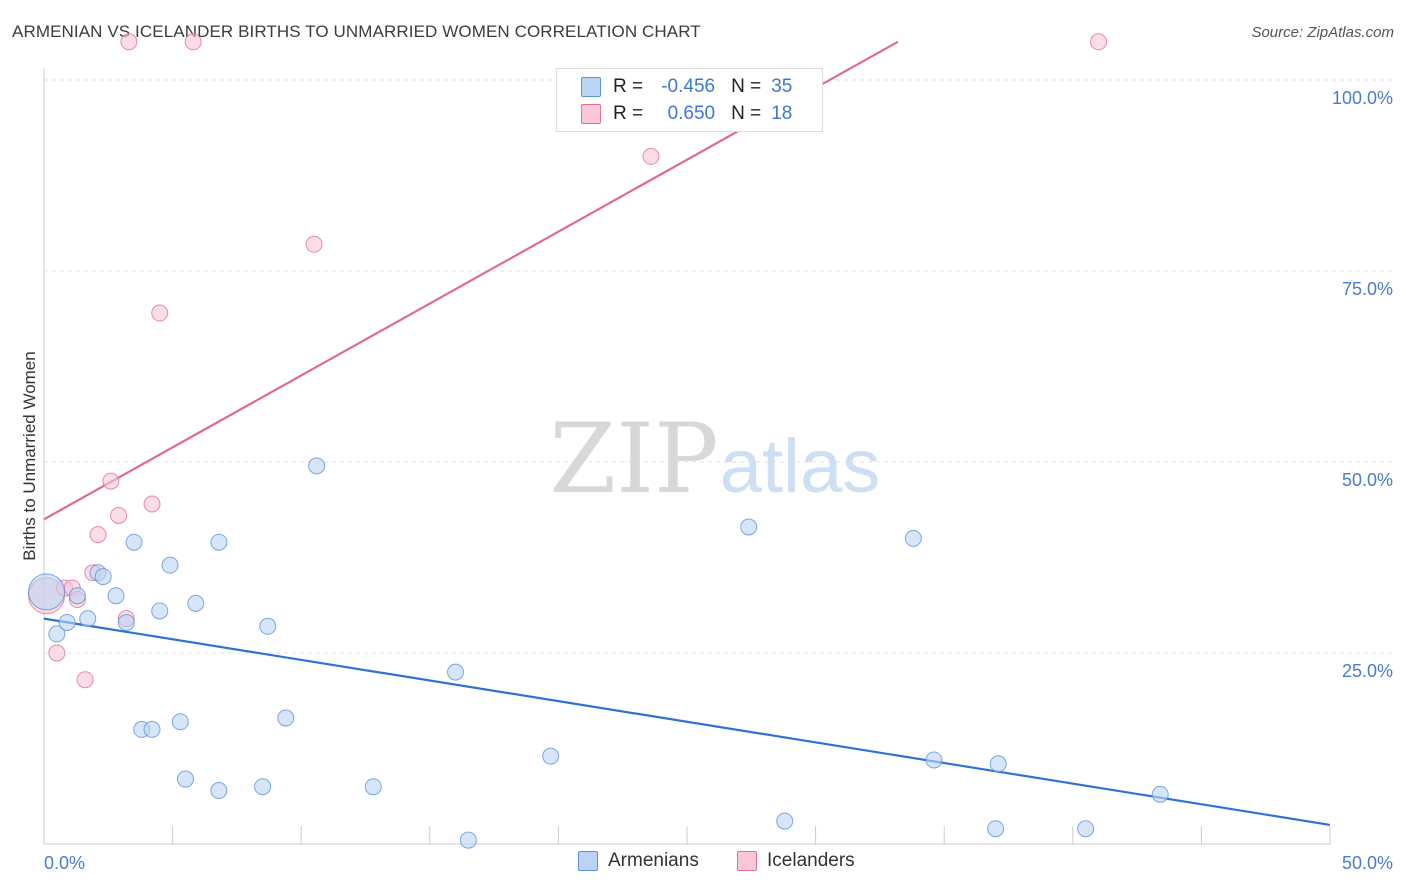 The height and width of the screenshot is (892, 1406). Describe the element at coordinates (1367, 480) in the screenshot. I see `y-tick-label: 50.0%` at that location.